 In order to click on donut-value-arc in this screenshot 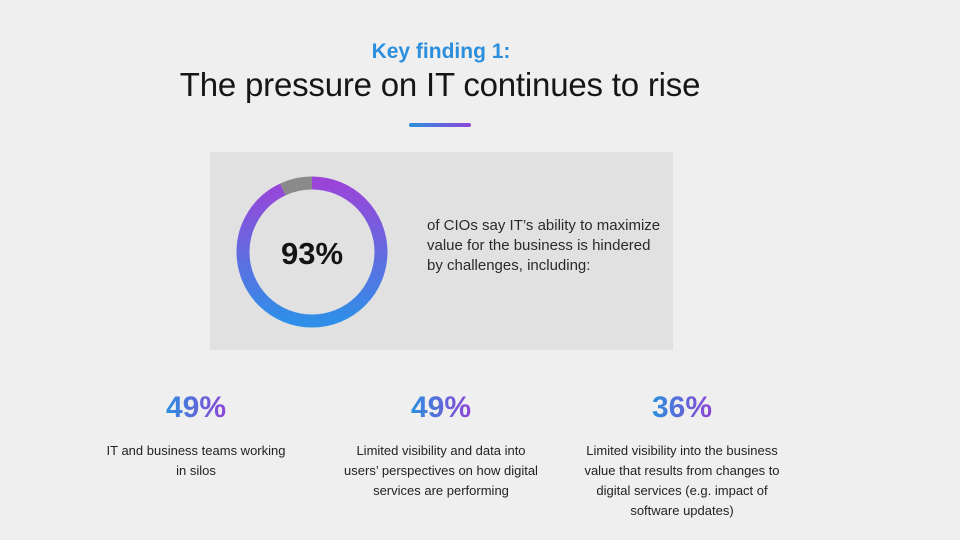, I will do `click(312, 252)`.